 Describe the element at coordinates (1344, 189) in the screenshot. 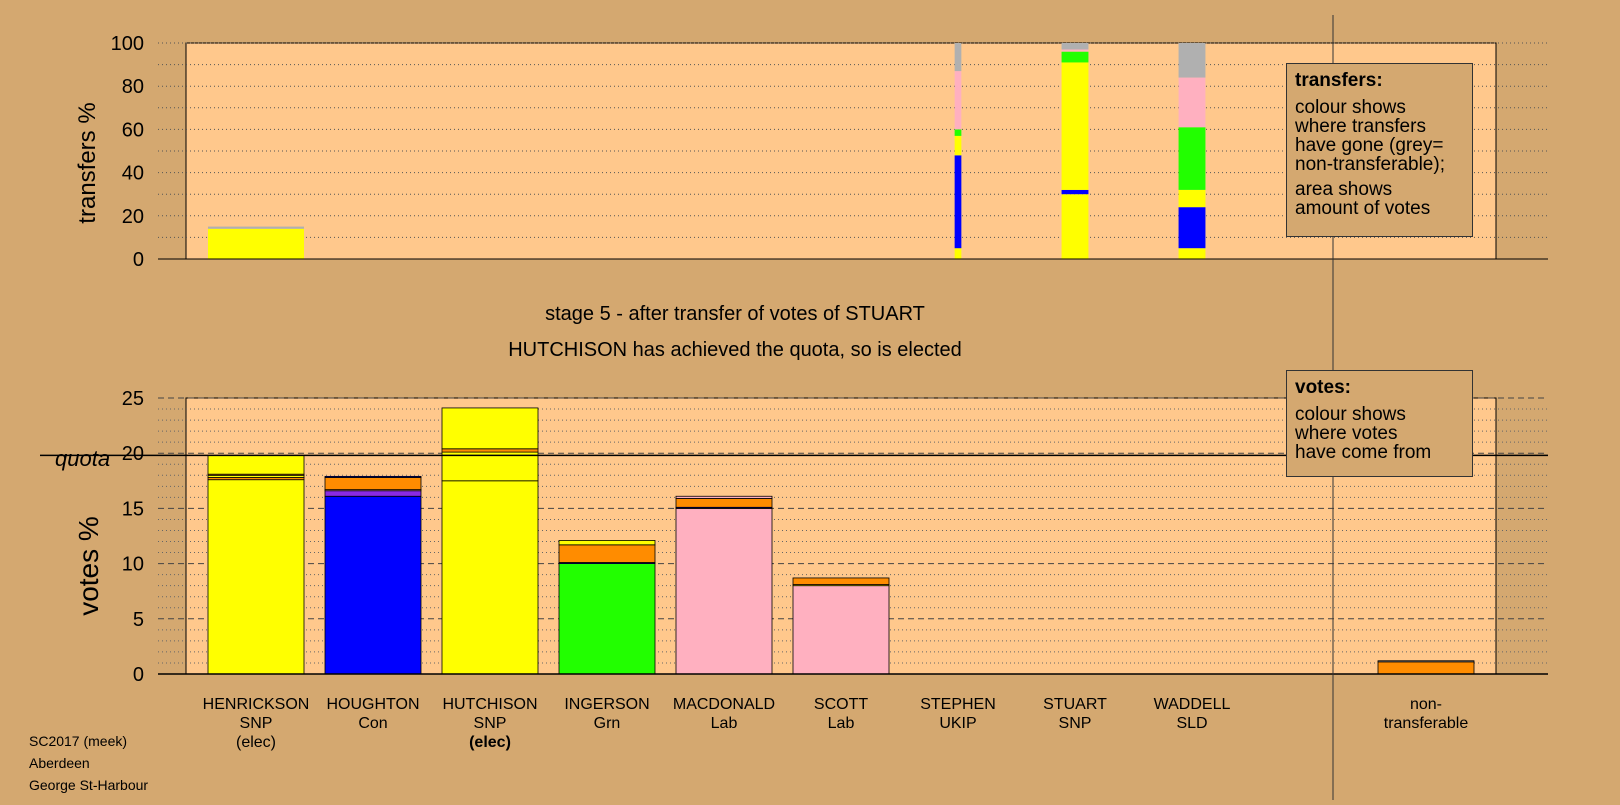

I see `legend-line: area shows` at that location.